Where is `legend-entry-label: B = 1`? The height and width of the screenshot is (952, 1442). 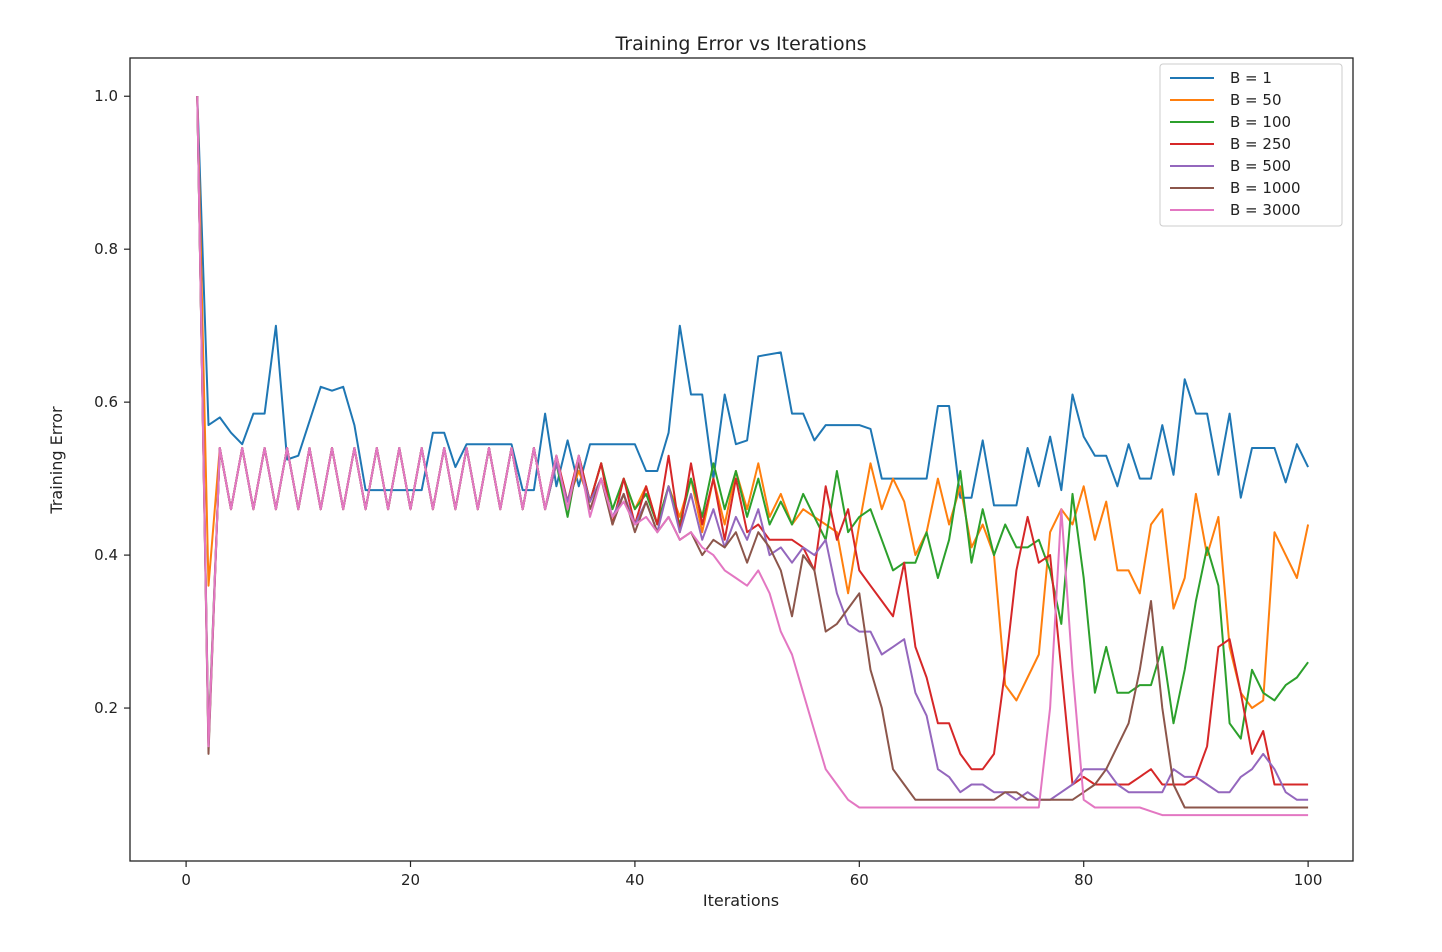
legend-entry-label: B = 1 is located at coordinates (1251, 78).